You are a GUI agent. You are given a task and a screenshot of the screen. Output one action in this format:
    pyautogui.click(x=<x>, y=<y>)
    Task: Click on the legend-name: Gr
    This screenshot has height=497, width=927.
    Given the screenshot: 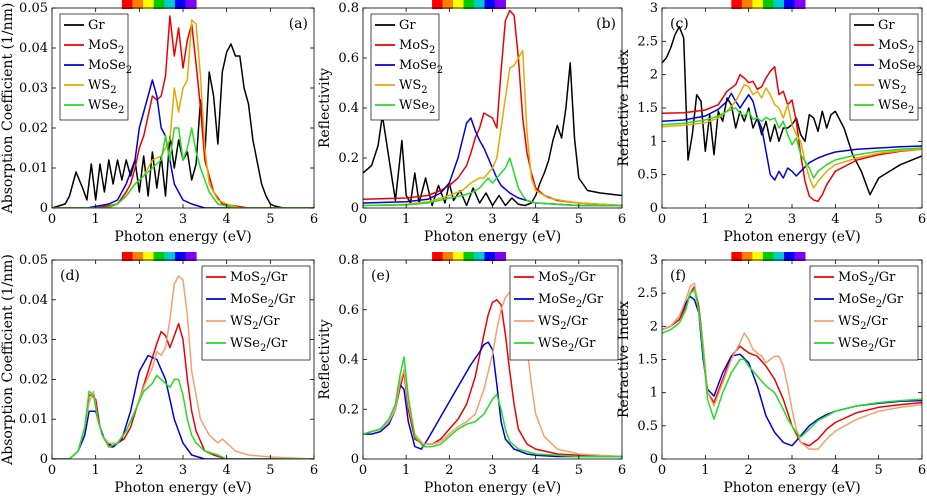 What is the action you would take?
    pyautogui.click(x=407, y=25)
    